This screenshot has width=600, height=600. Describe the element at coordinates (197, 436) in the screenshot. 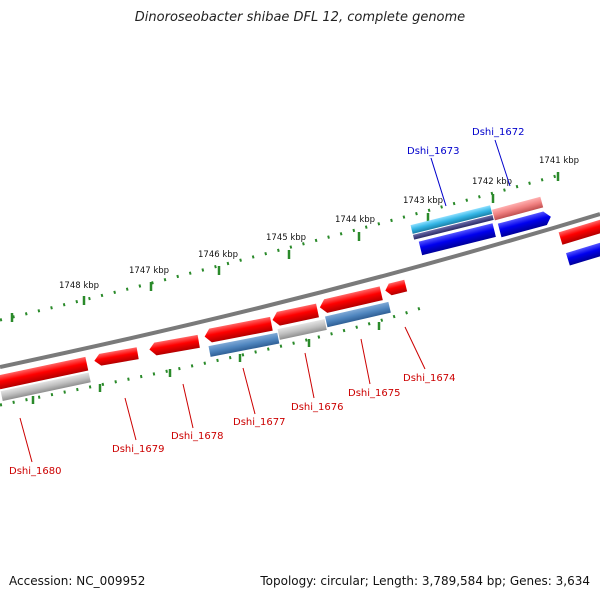

I see `gene-label: Dshi_1678` at that location.